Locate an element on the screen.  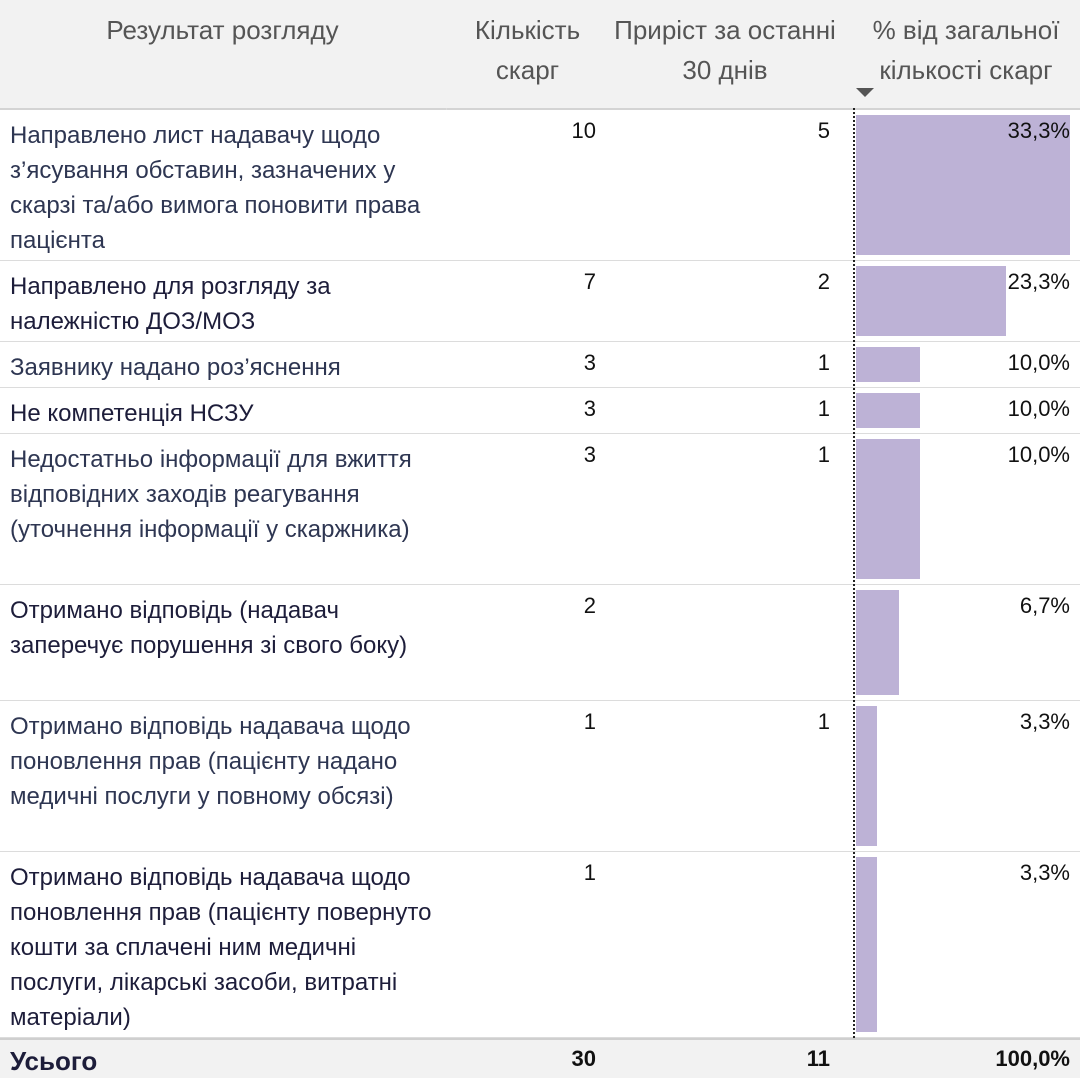
header-result: Результат розгляду is located at coordinates (222, 30).